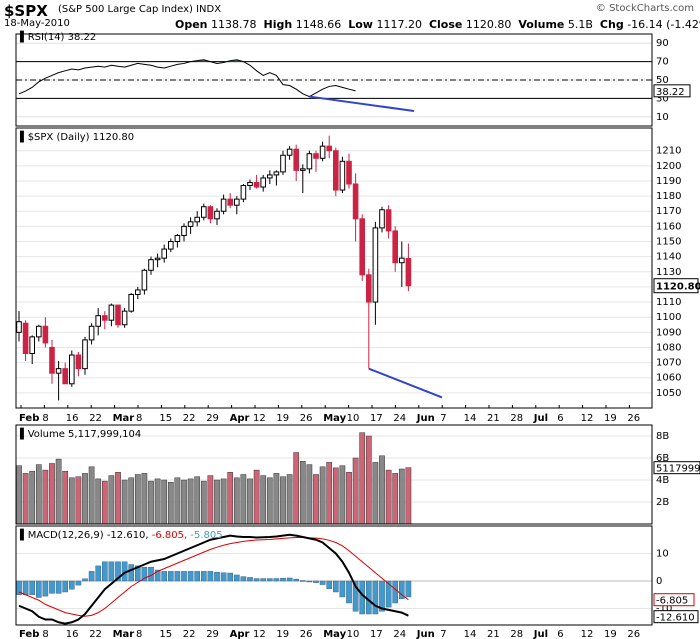 Image resolution: width=700 pixels, height=639 pixels. What do you see at coordinates (580, 24) in the screenshot?
I see `volume-value: 5.1B` at bounding box center [580, 24].